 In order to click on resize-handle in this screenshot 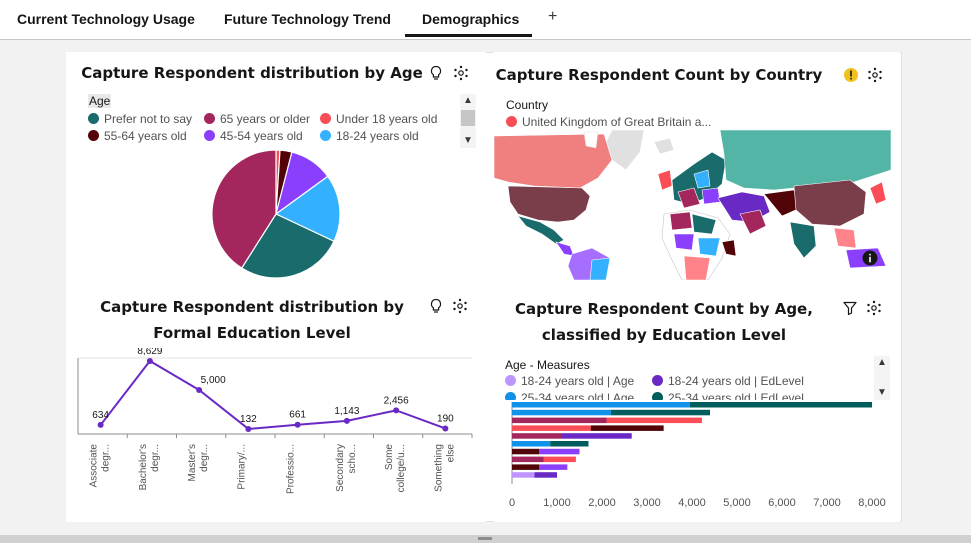, I will do `click(485, 538)`.